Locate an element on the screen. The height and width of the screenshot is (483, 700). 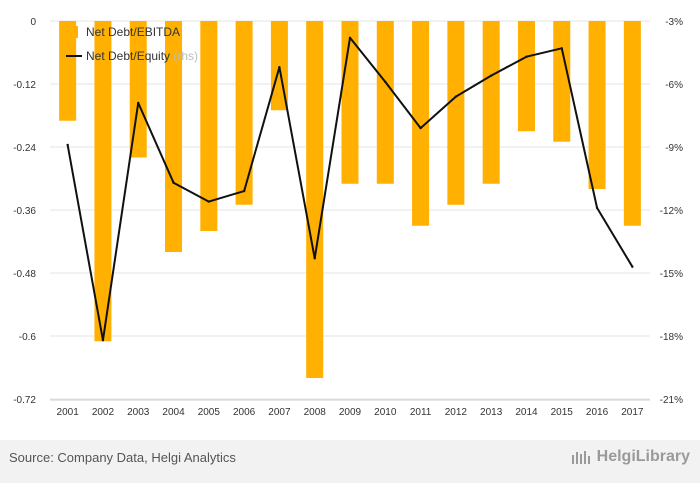
legend-suffix: (rhs) is located at coordinates (185, 56).